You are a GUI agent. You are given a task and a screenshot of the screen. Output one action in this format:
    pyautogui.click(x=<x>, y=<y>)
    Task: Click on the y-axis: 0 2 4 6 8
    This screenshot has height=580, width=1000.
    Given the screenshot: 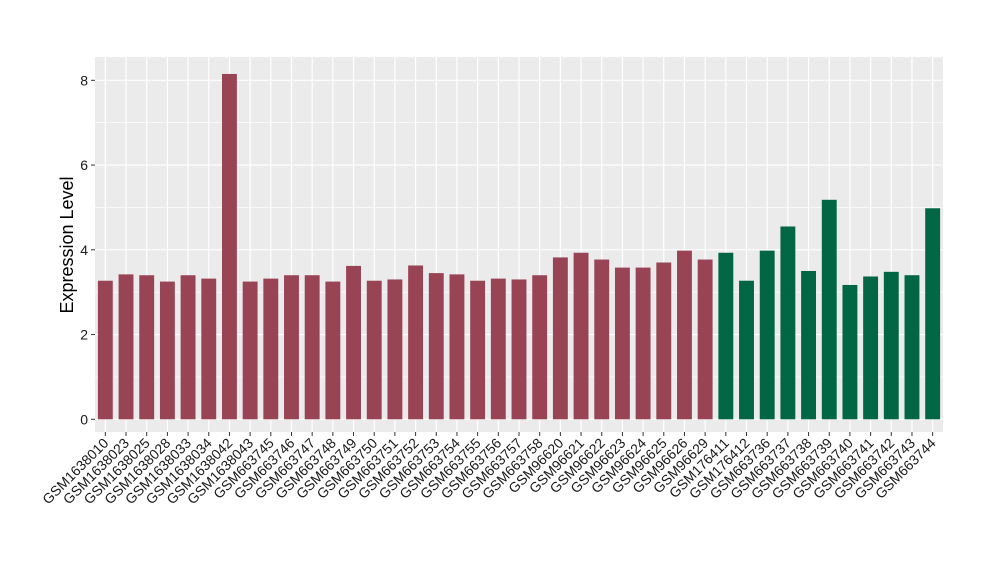 What is the action you would take?
    pyautogui.click(x=87, y=249)
    